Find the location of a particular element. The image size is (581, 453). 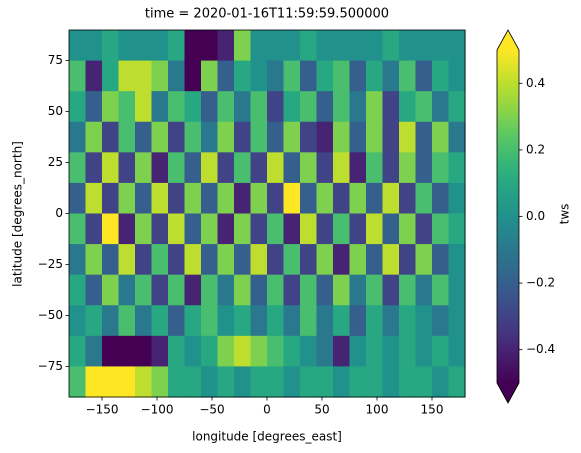

x-tick-label: −100 is located at coordinates (157, 410).